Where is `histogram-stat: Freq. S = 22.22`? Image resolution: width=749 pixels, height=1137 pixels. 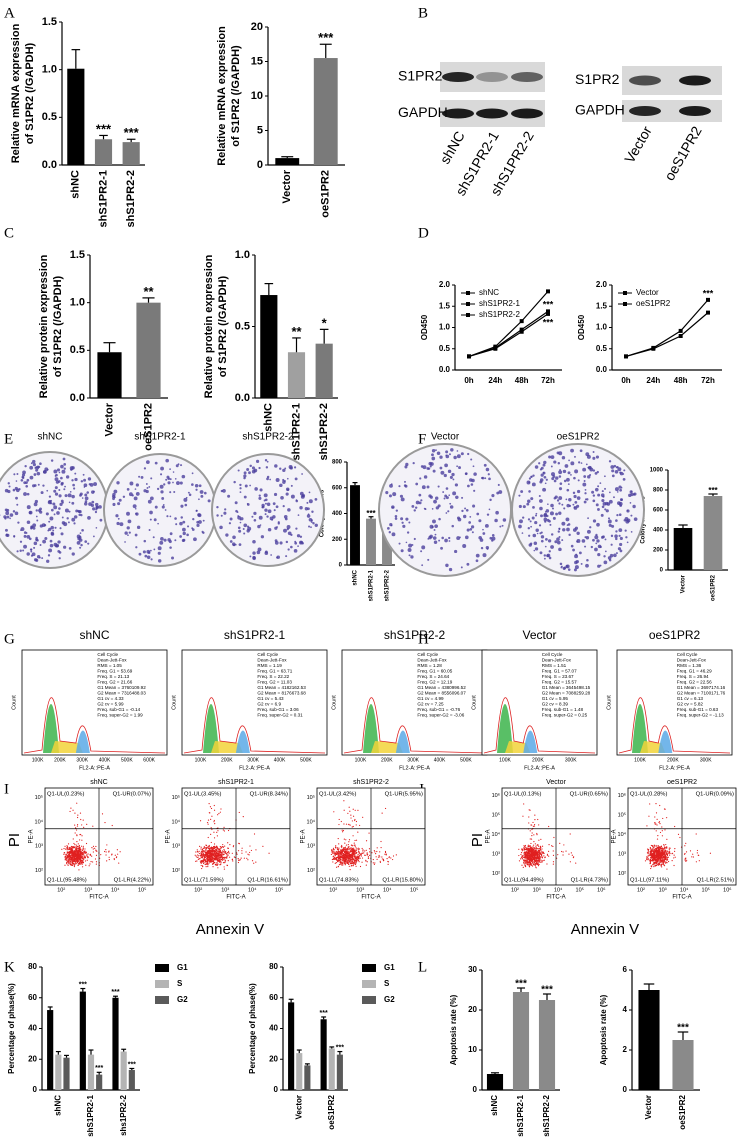 histogram-stat: Freq. S = 22.22 is located at coordinates (273, 676).